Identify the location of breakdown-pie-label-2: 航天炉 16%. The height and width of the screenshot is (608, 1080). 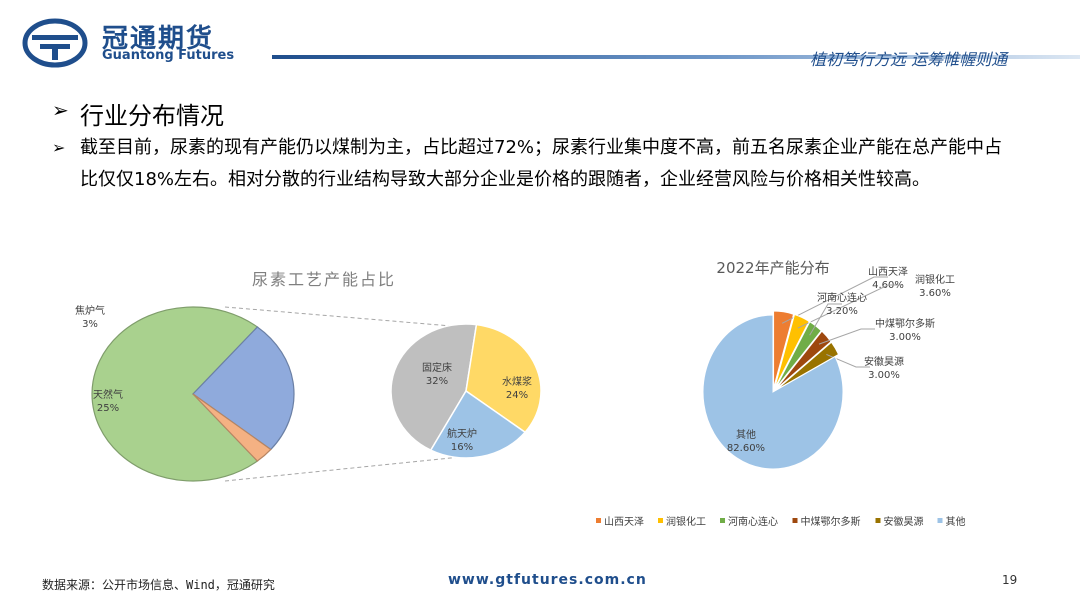
(462, 440).